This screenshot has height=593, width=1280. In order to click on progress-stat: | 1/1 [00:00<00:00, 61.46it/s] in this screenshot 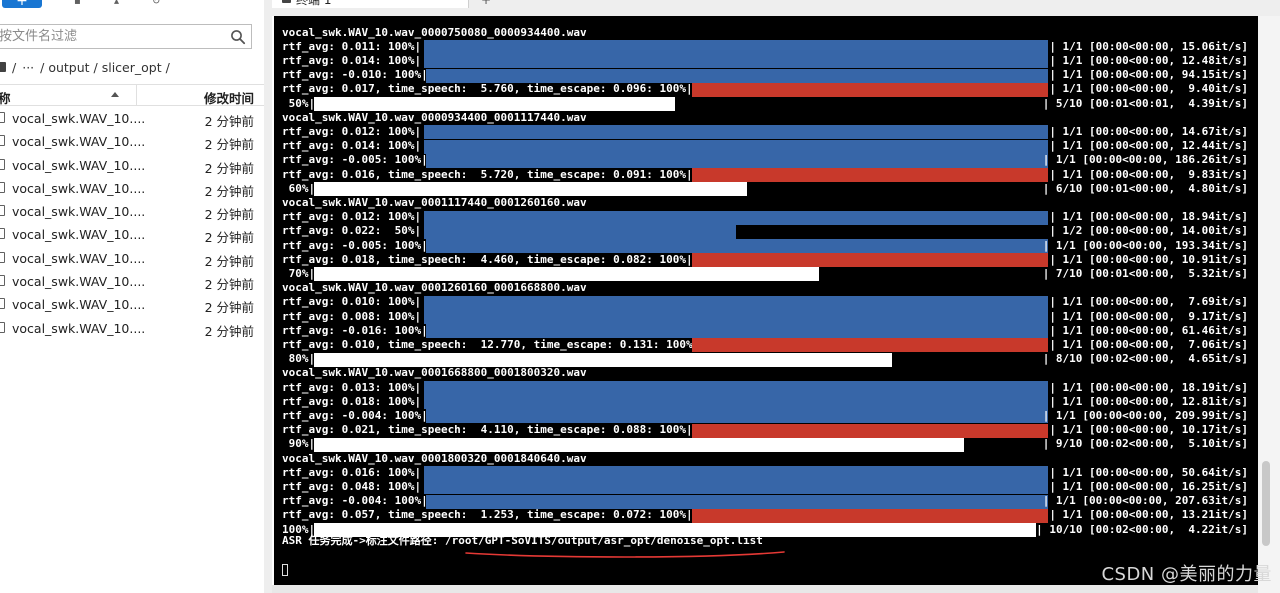, I will do `click(1148, 330)`.